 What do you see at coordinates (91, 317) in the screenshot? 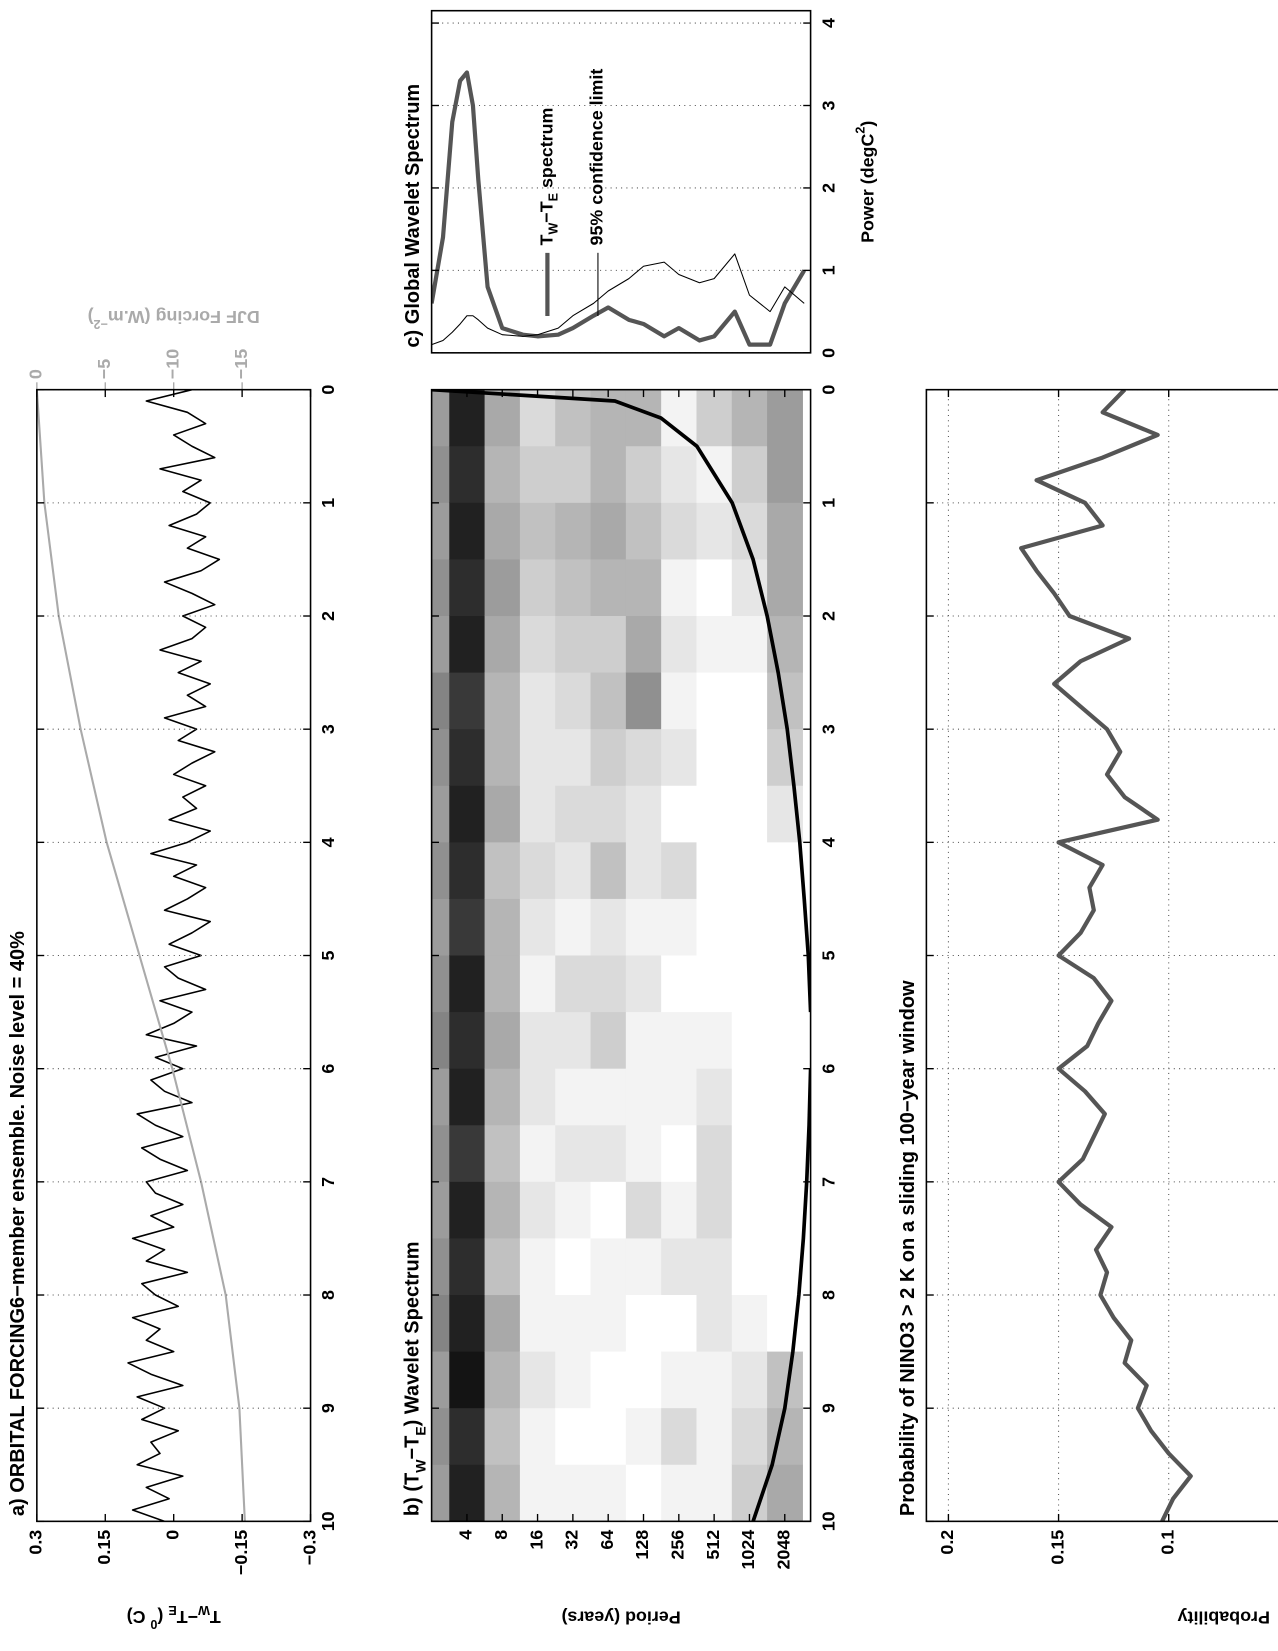
I see `y2-axis-label-part: )` at bounding box center [91, 317].